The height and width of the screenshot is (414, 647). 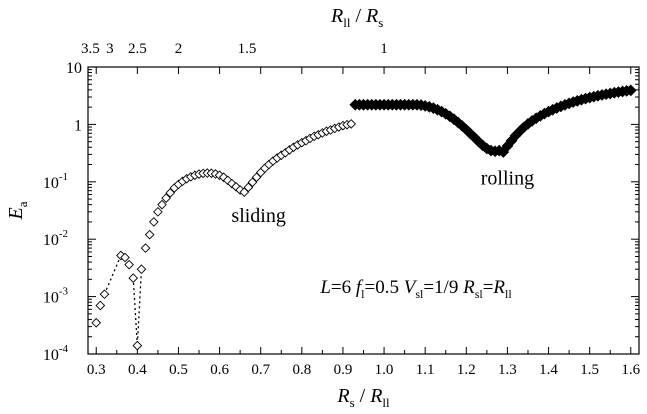 I want to click on y-tick-label: 10⁻³, so click(x=56, y=296).